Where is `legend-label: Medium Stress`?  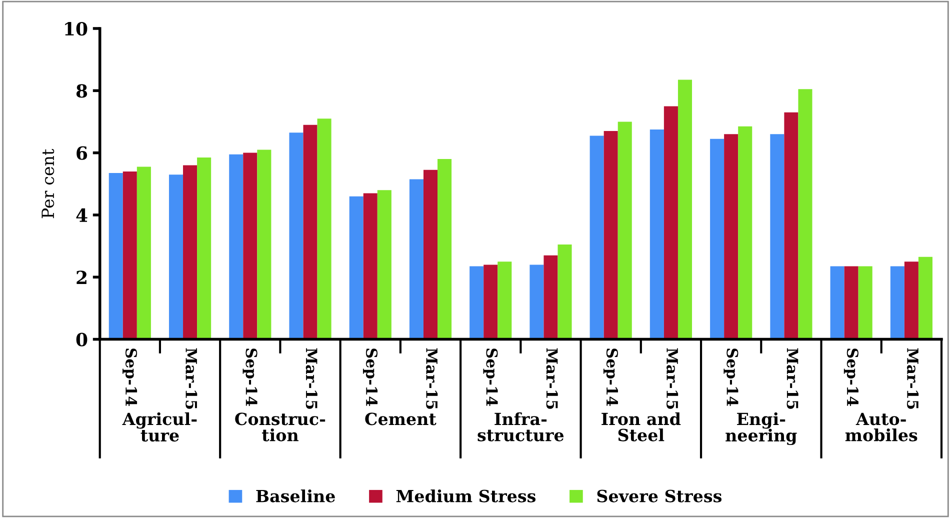
legend-label: Medium Stress is located at coordinates (466, 495).